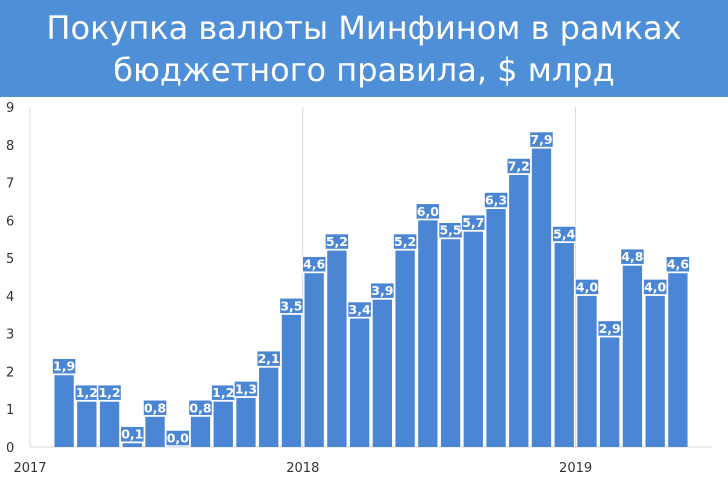  What do you see at coordinates (450, 230) in the screenshot?
I see `data-label: 5,5` at bounding box center [450, 230].